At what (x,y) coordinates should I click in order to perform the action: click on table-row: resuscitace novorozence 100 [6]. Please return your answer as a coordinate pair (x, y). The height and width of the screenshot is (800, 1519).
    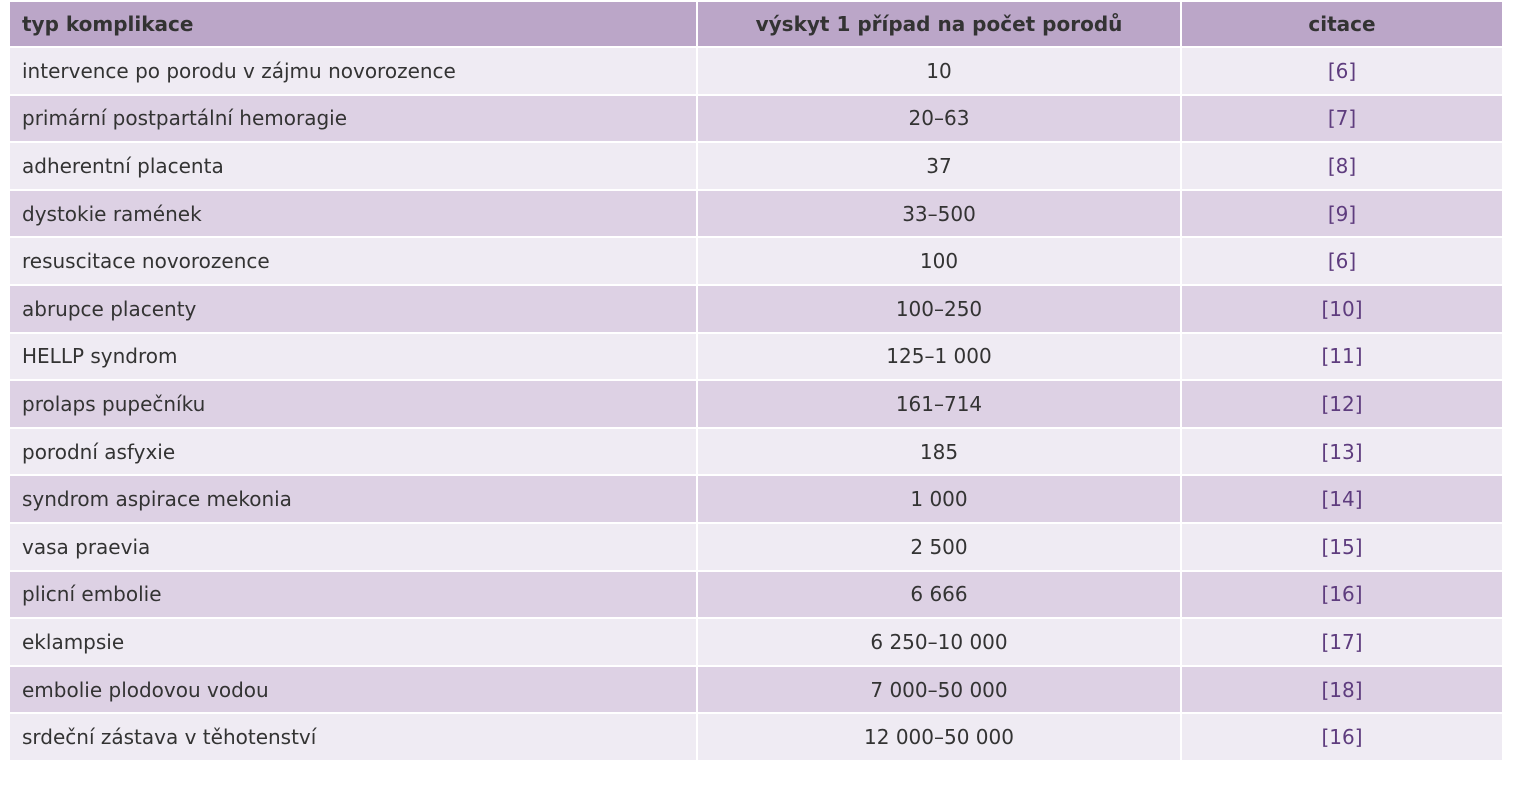
    Looking at the image, I should click on (756, 261).